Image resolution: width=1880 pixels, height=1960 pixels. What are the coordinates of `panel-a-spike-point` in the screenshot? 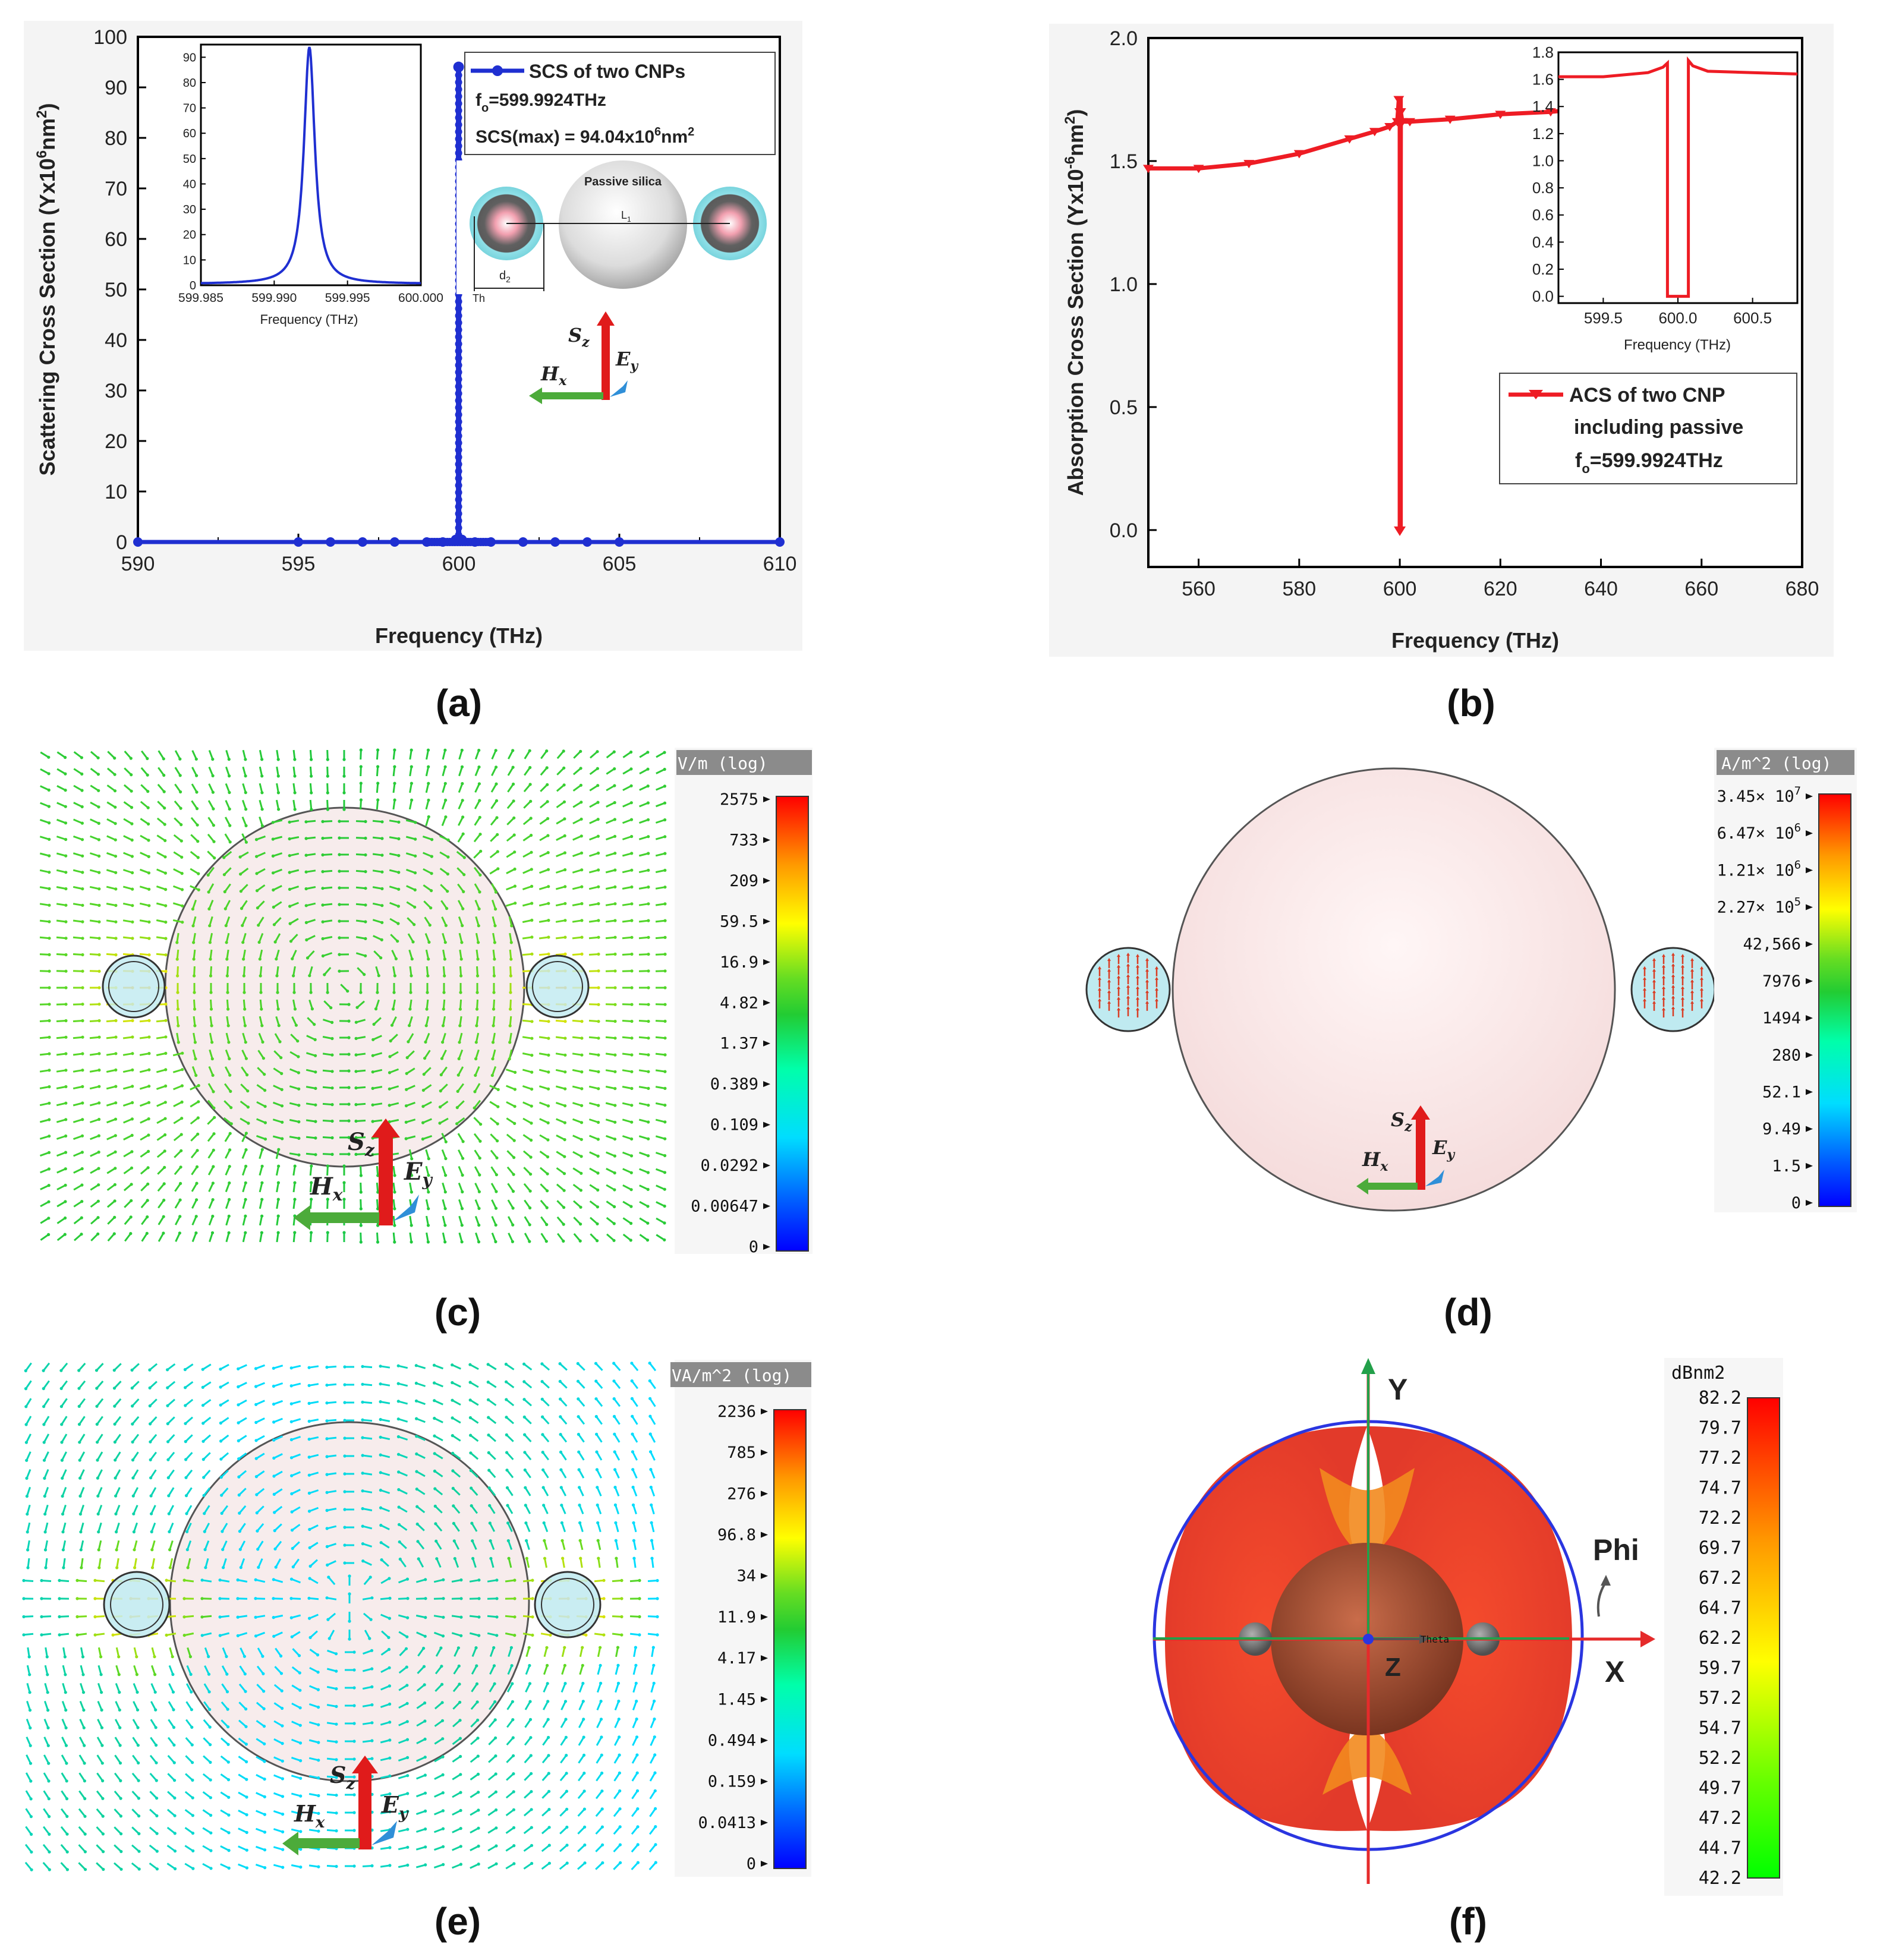 It's located at (459, 450).